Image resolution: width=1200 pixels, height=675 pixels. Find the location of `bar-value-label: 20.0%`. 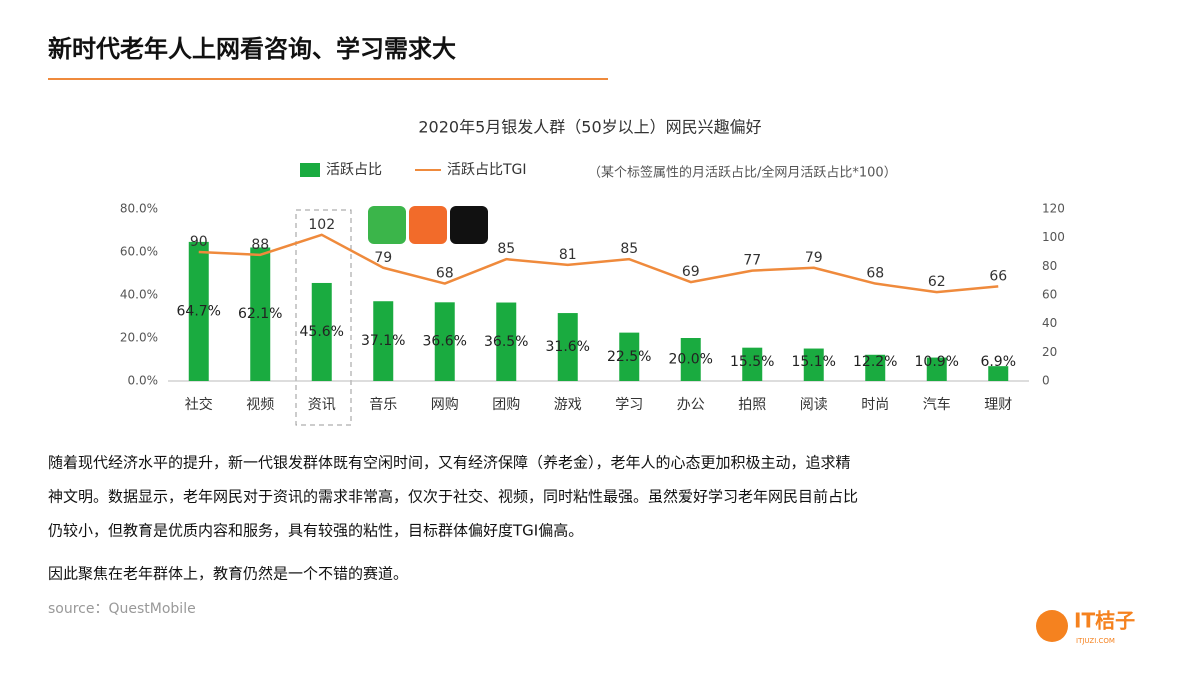

bar-value-label: 20.0% is located at coordinates (691, 360).